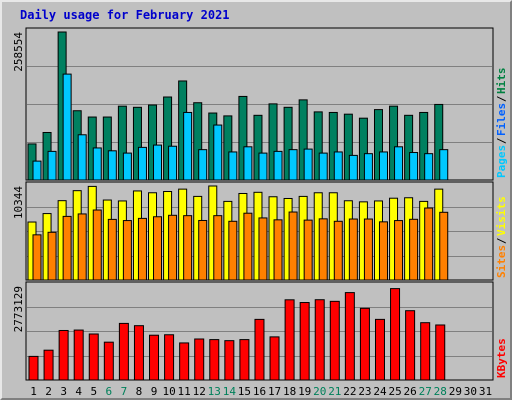  I want to click on x-tick-label-day-15: 15, so click(244, 391).